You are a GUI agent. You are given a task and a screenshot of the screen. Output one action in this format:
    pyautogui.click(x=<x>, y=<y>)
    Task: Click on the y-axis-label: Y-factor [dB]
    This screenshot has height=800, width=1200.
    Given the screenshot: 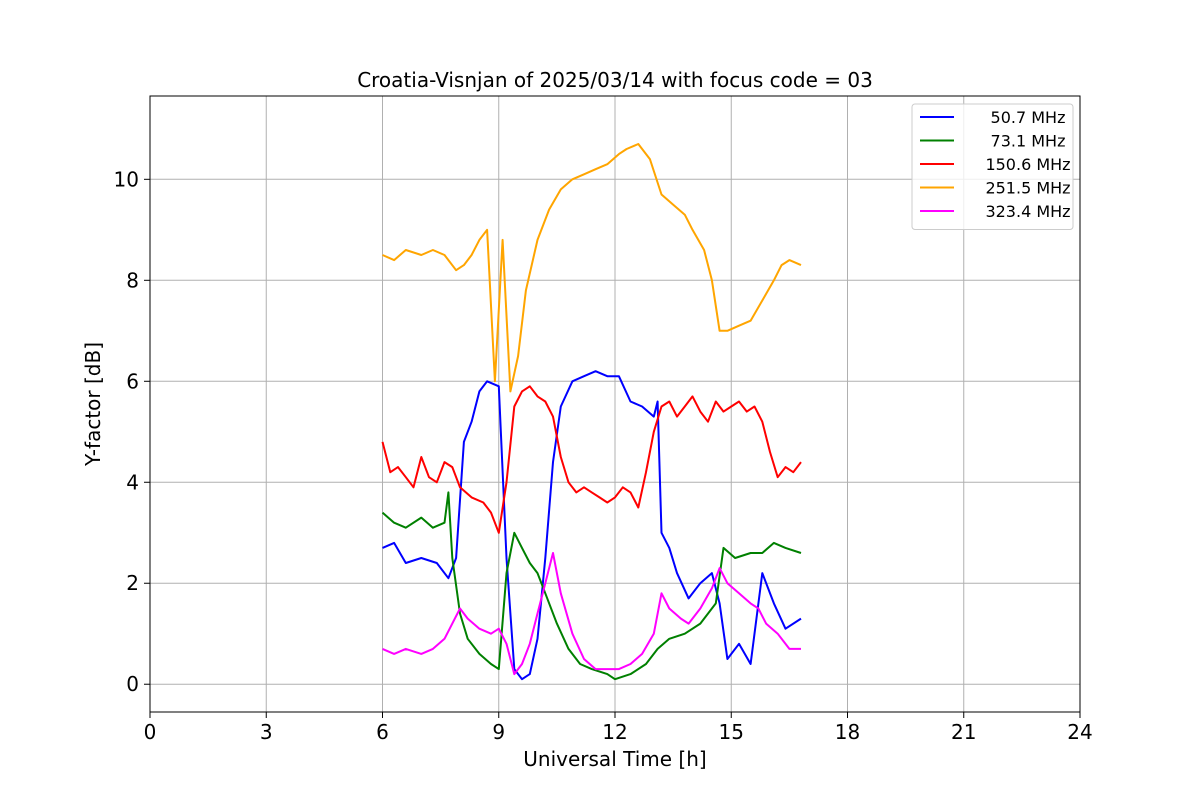 What is the action you would take?
    pyautogui.click(x=93, y=404)
    